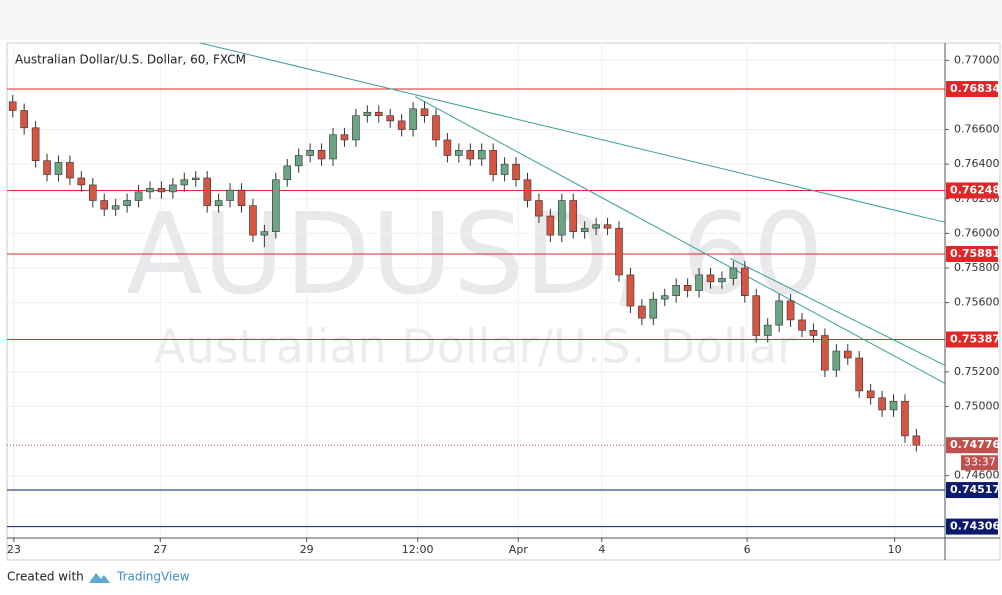  What do you see at coordinates (980, 462) in the screenshot?
I see `countdown-label: 33:37` at bounding box center [980, 462].